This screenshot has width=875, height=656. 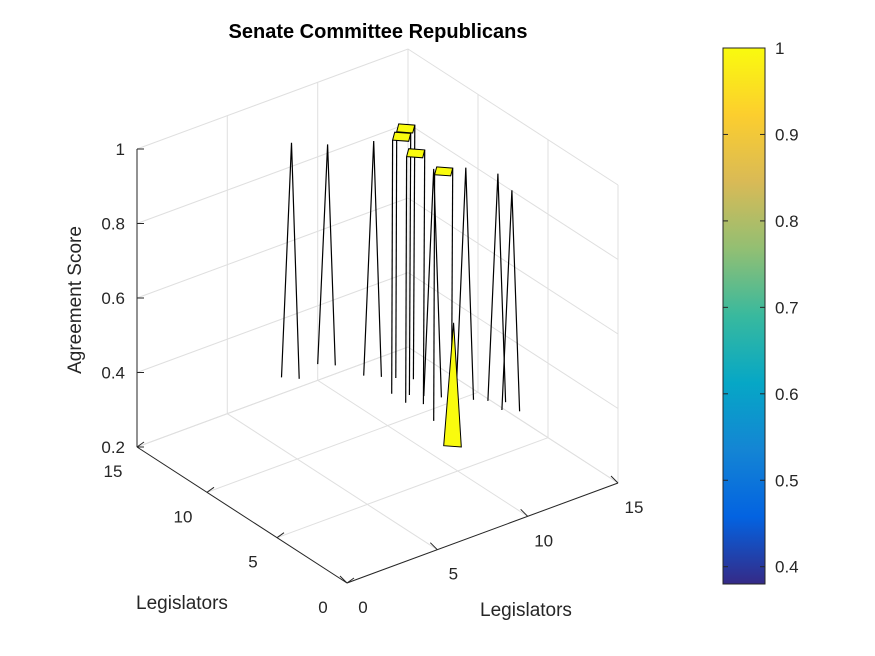 What do you see at coordinates (75, 300) in the screenshot?
I see `z-axis-label: Agreement Score` at bounding box center [75, 300].